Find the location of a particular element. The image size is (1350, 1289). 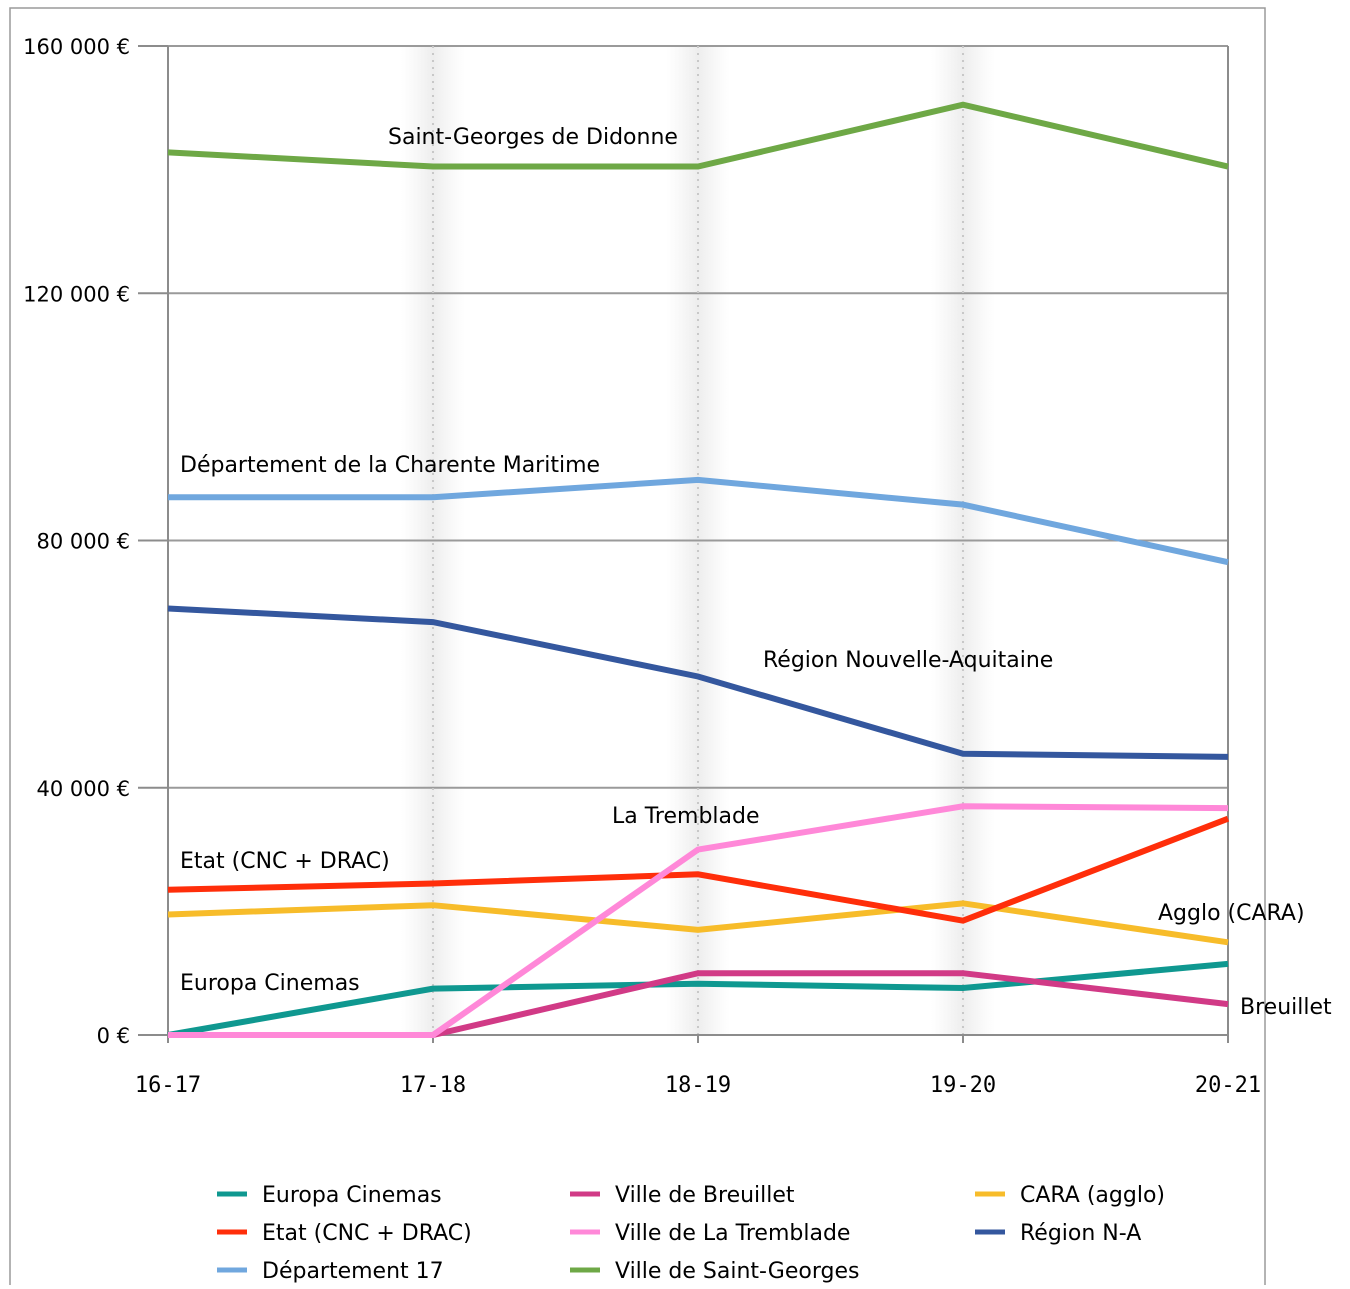

annotation-departement-de-la-charente-maritime: Département de la Charente Maritime is located at coordinates (390, 465).